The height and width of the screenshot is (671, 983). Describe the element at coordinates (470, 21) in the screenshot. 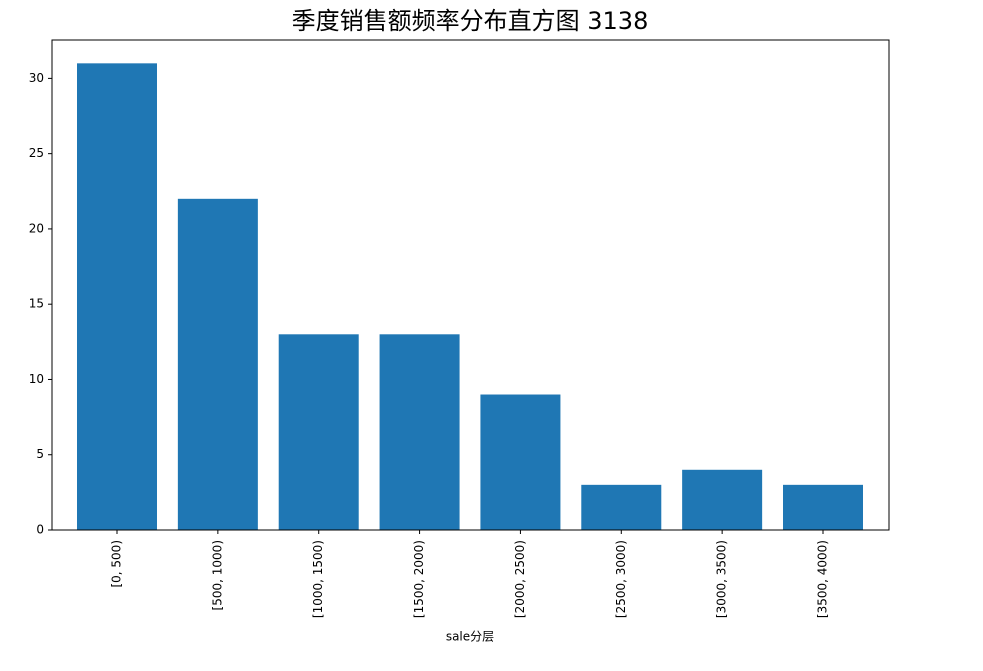

I see `chart-title: 季度销售额频率分布直方图 3138` at that location.